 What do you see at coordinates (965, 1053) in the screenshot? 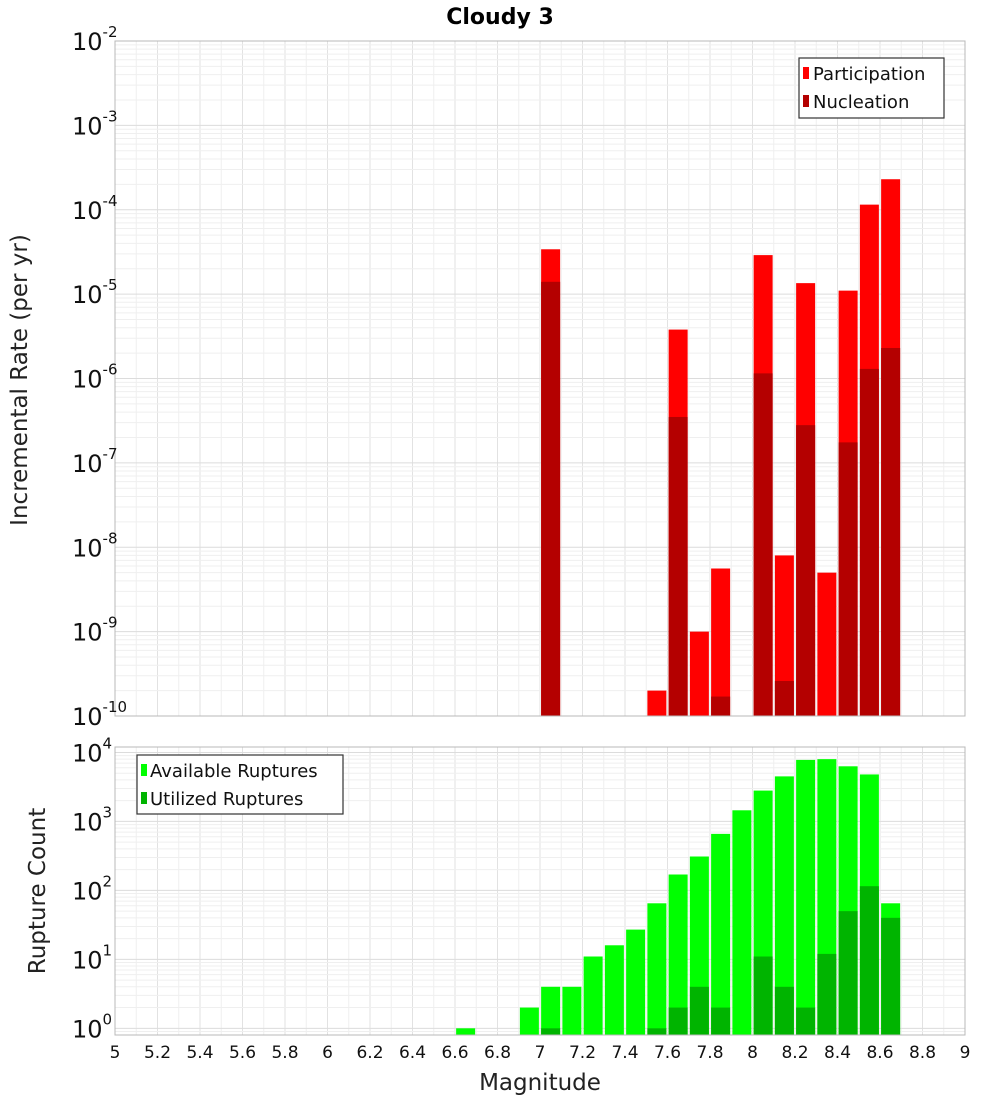
I see `x-tick-label: 9` at bounding box center [965, 1053].